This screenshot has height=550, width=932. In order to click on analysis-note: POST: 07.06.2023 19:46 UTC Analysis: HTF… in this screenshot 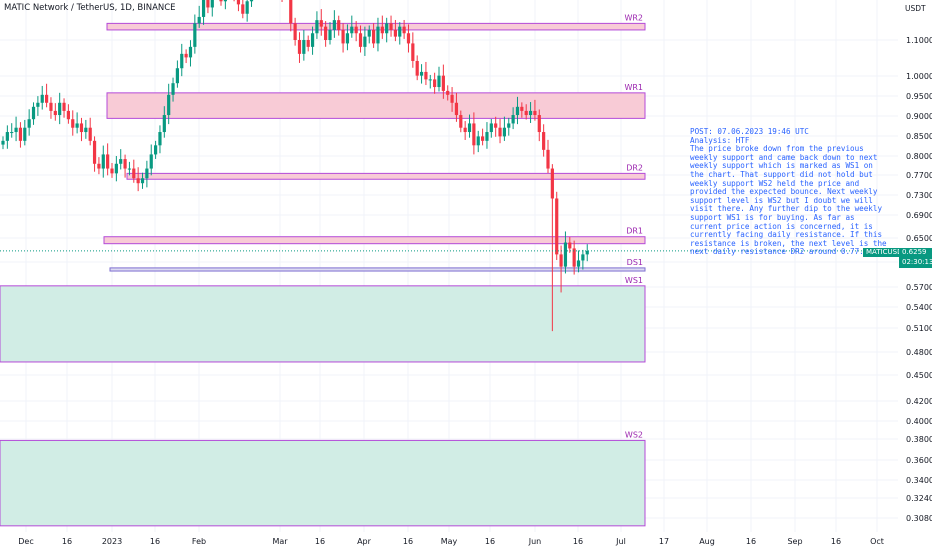, I will do `click(788, 192)`.